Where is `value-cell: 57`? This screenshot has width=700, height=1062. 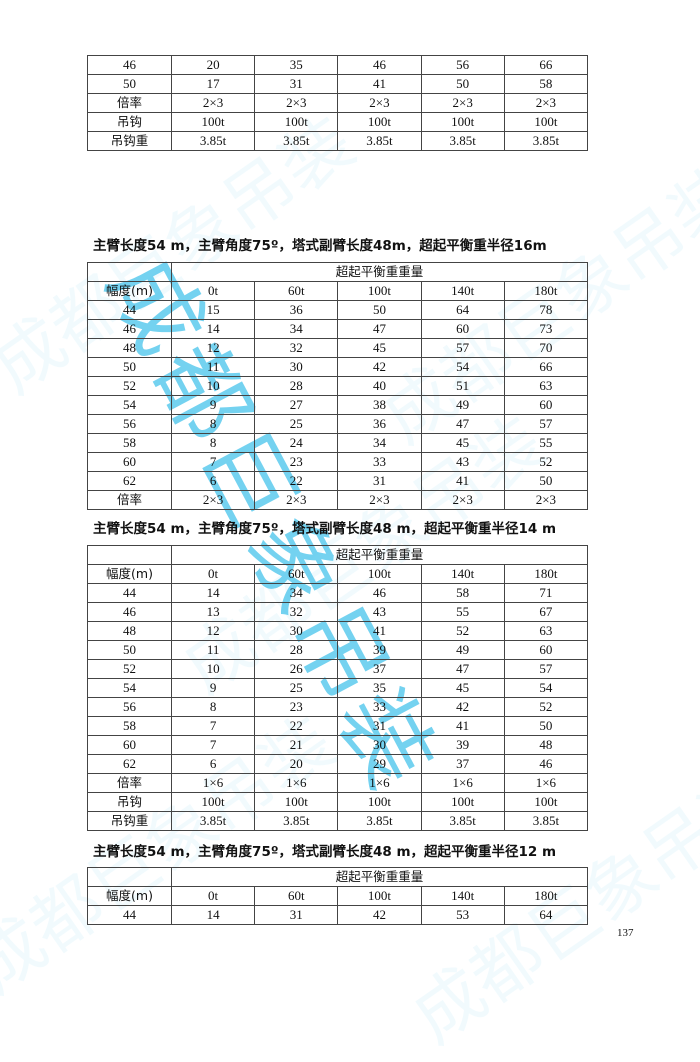 value-cell: 57 is located at coordinates (546, 424).